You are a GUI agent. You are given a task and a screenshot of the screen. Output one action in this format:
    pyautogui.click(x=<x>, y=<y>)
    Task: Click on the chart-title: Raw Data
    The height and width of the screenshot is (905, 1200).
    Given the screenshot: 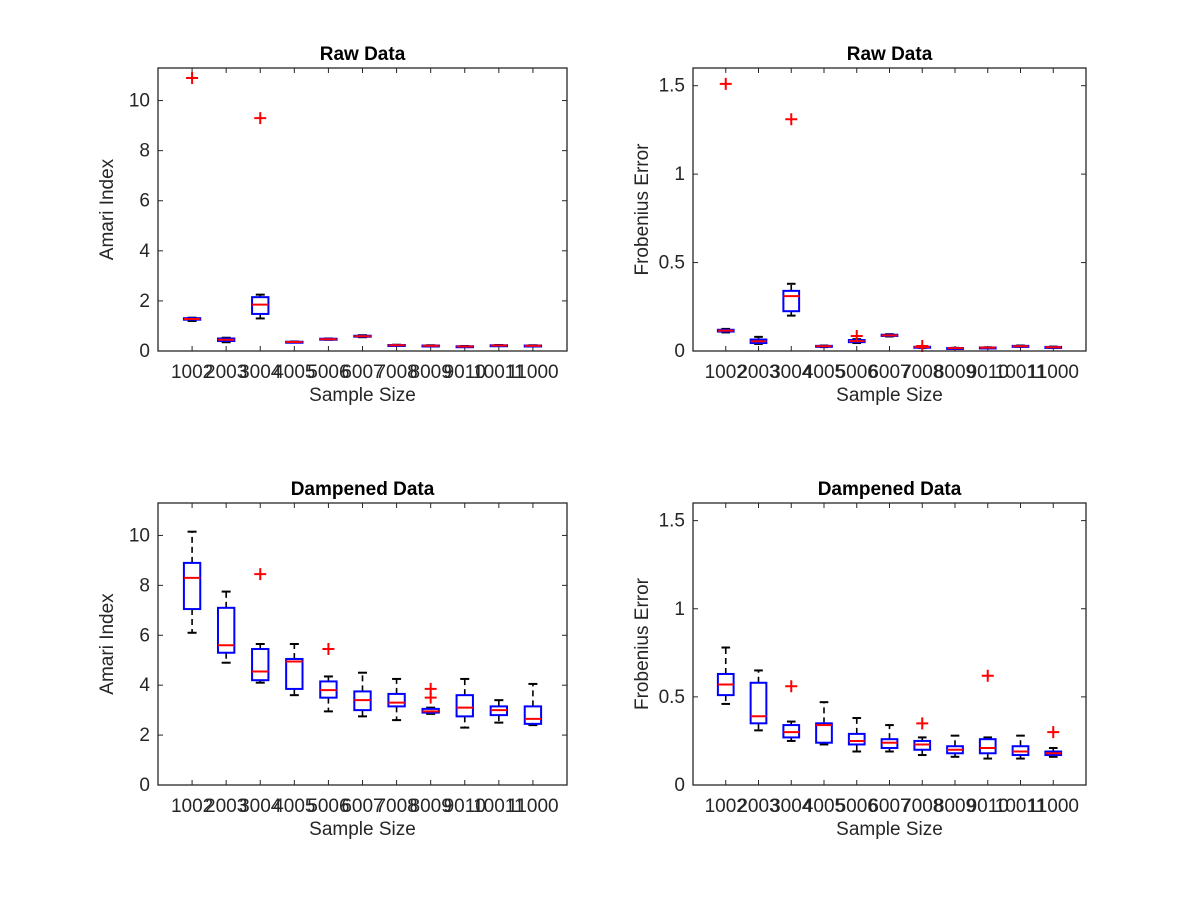 What is the action you would take?
    pyautogui.click(x=363, y=54)
    